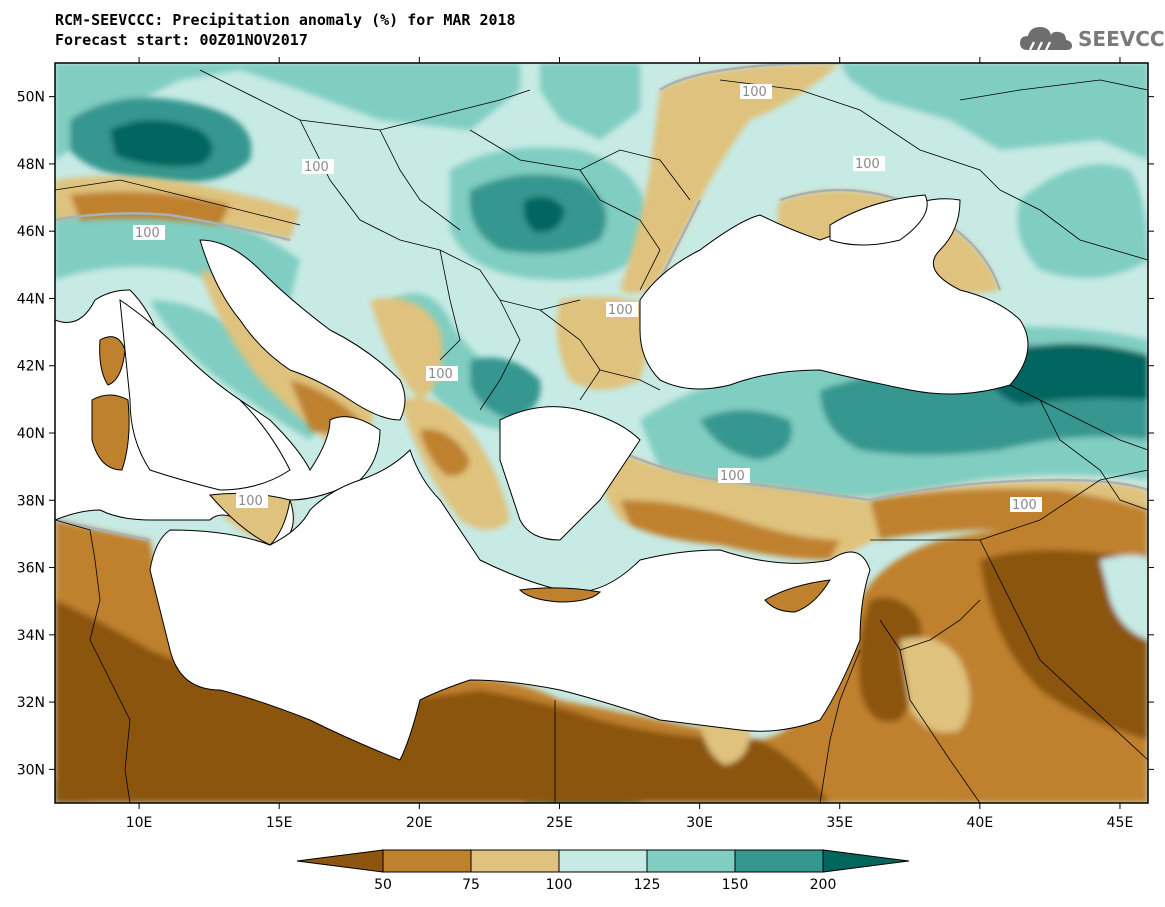 This screenshot has height=907, width=1165. I want to click on x-tick-label: 40E, so click(980, 823).